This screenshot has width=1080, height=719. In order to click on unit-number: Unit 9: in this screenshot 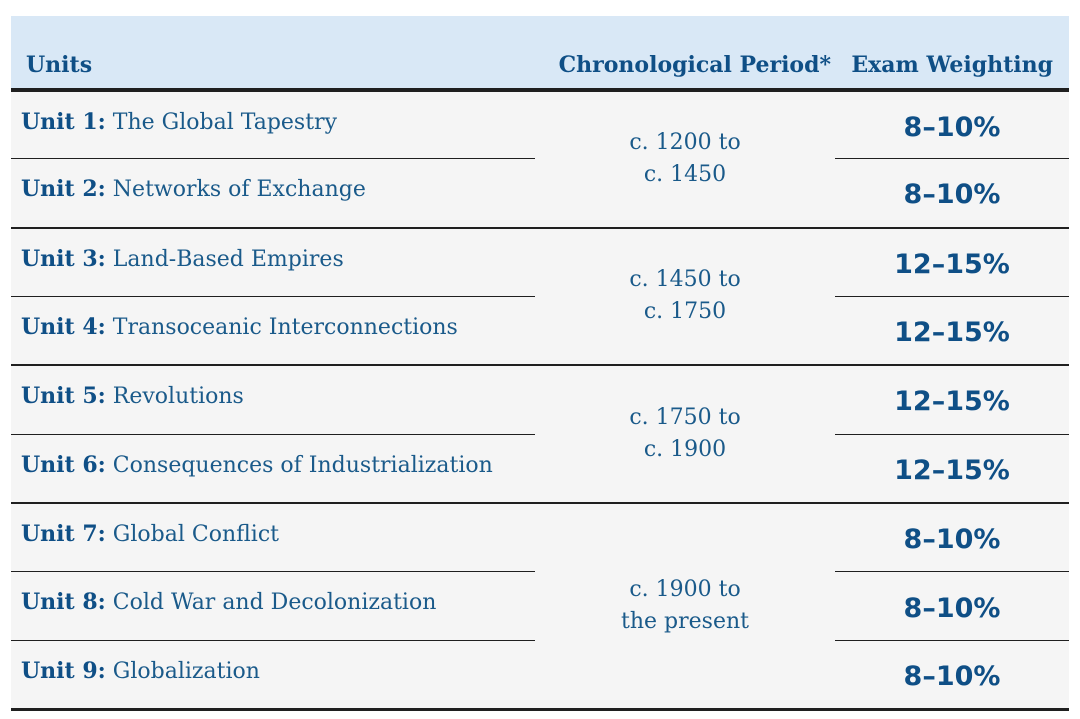, I will do `click(63, 671)`.